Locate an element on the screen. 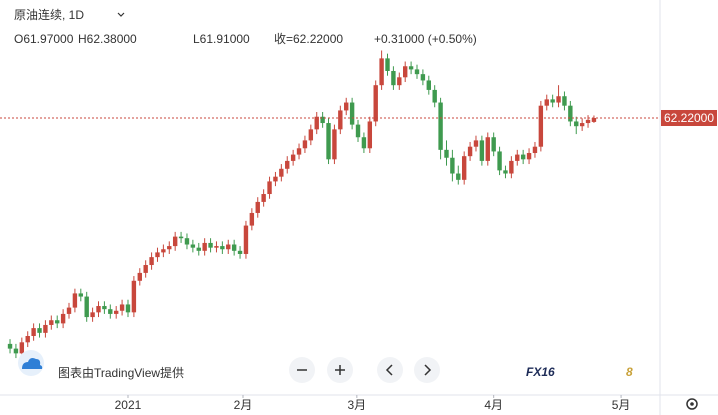 The height and width of the screenshot is (415, 718). last-price-label: 62.22000 is located at coordinates (689, 118).